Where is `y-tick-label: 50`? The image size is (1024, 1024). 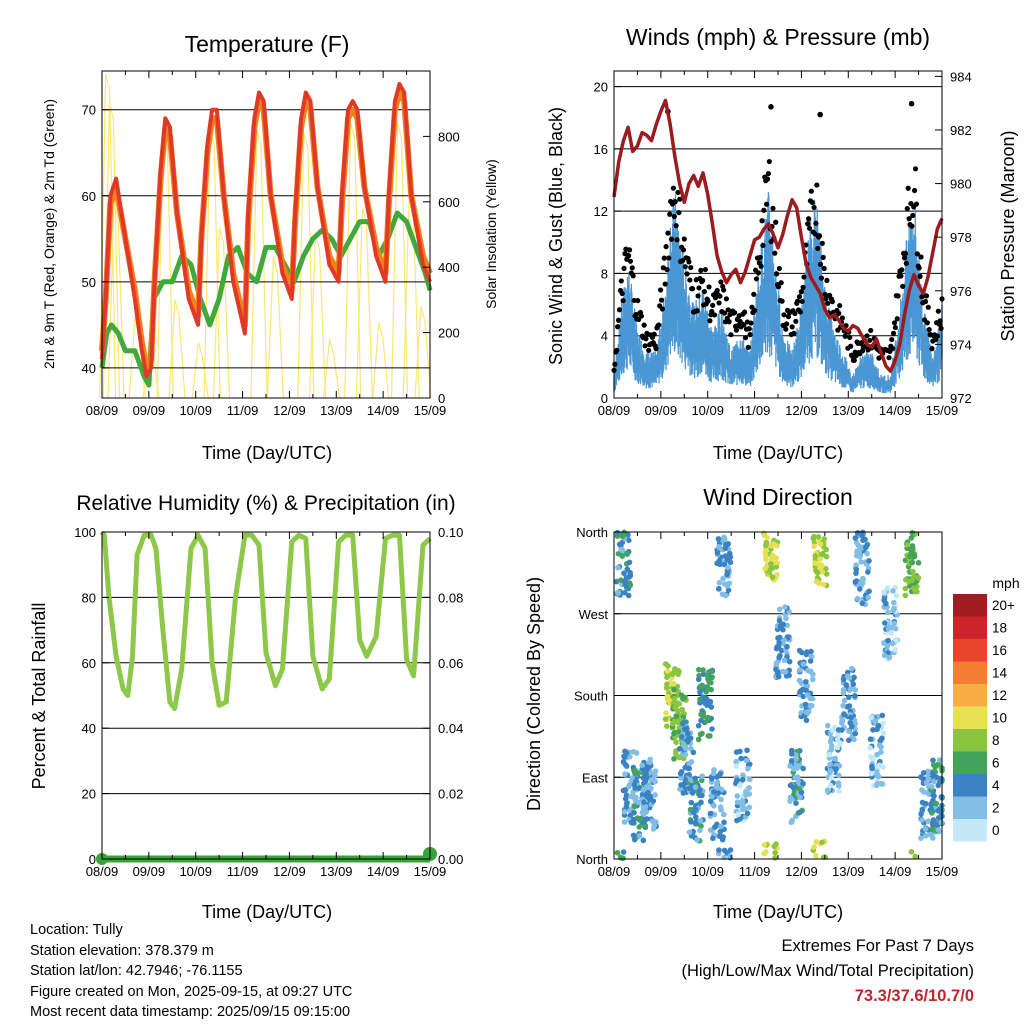 y-tick-label: 50 is located at coordinates (89, 282).